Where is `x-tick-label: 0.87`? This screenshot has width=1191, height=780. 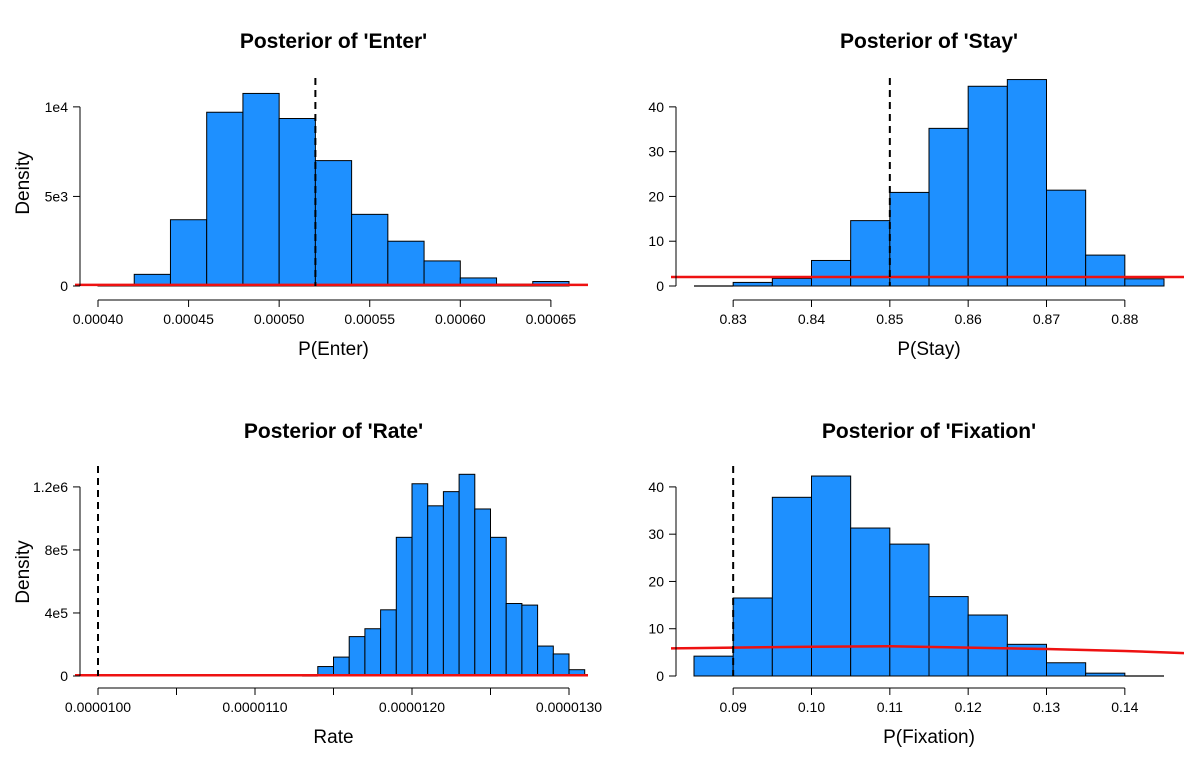 x-tick-label: 0.87 is located at coordinates (1046, 319).